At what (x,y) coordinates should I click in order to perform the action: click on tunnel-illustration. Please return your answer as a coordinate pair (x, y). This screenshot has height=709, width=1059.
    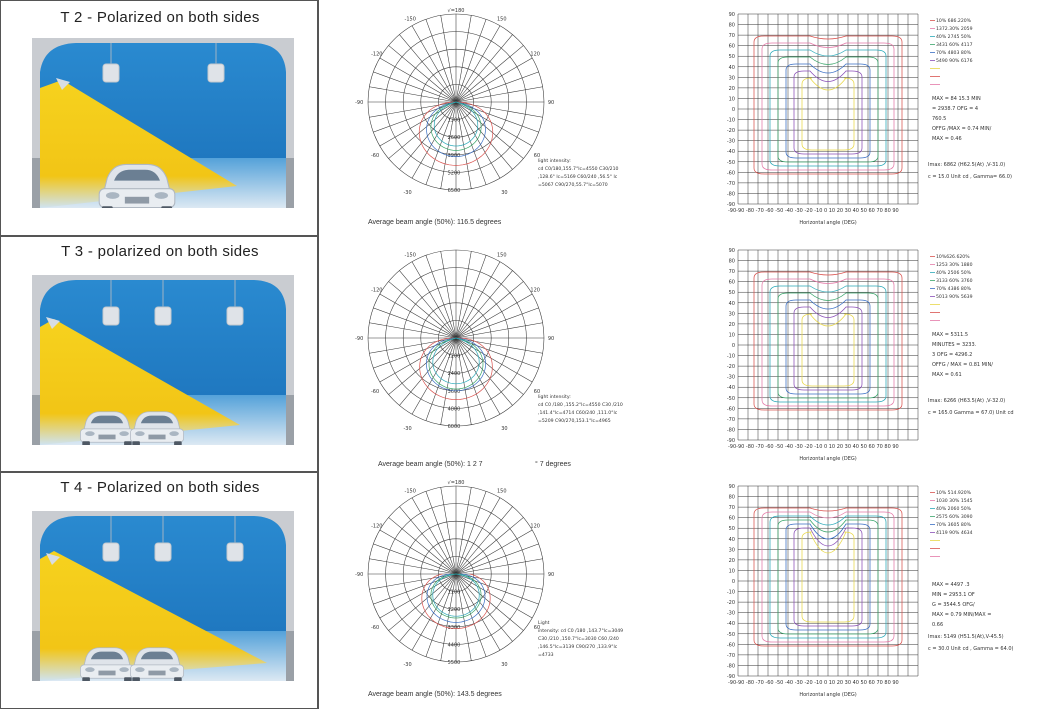
    Looking at the image, I should click on (163, 596).